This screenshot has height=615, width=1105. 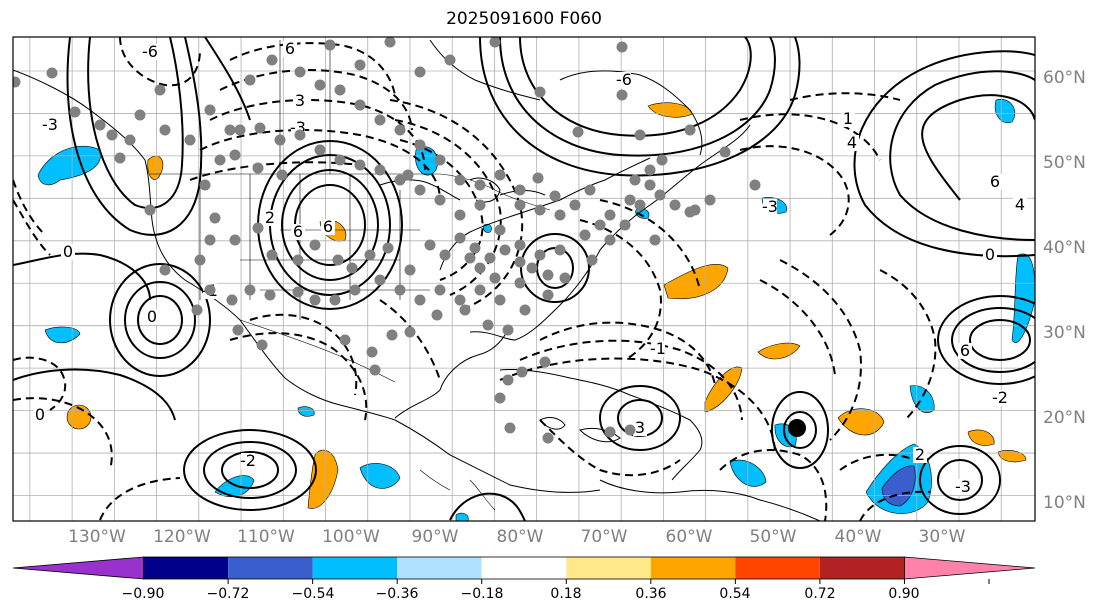 What do you see at coordinates (1020, 204) in the screenshot?
I see `contour-label: 4` at bounding box center [1020, 204].